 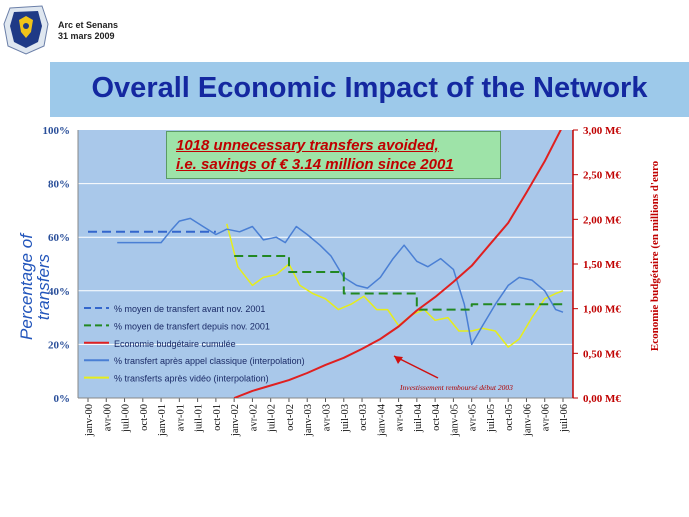 What do you see at coordinates (602, 354) in the screenshot?
I see `y-tick-right: 0,50 M€` at bounding box center [602, 354].